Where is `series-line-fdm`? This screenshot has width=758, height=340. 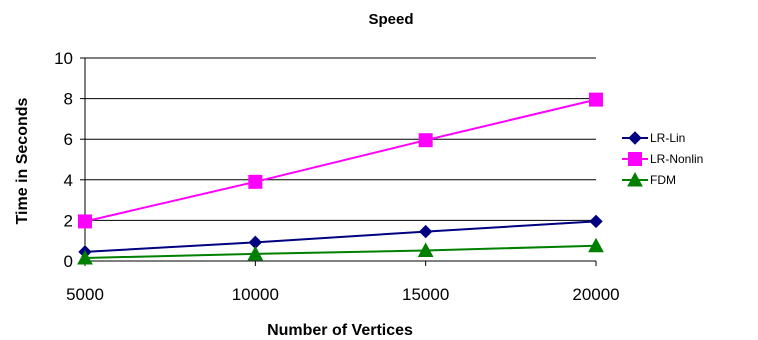 series-line-fdm is located at coordinates (340, 251).